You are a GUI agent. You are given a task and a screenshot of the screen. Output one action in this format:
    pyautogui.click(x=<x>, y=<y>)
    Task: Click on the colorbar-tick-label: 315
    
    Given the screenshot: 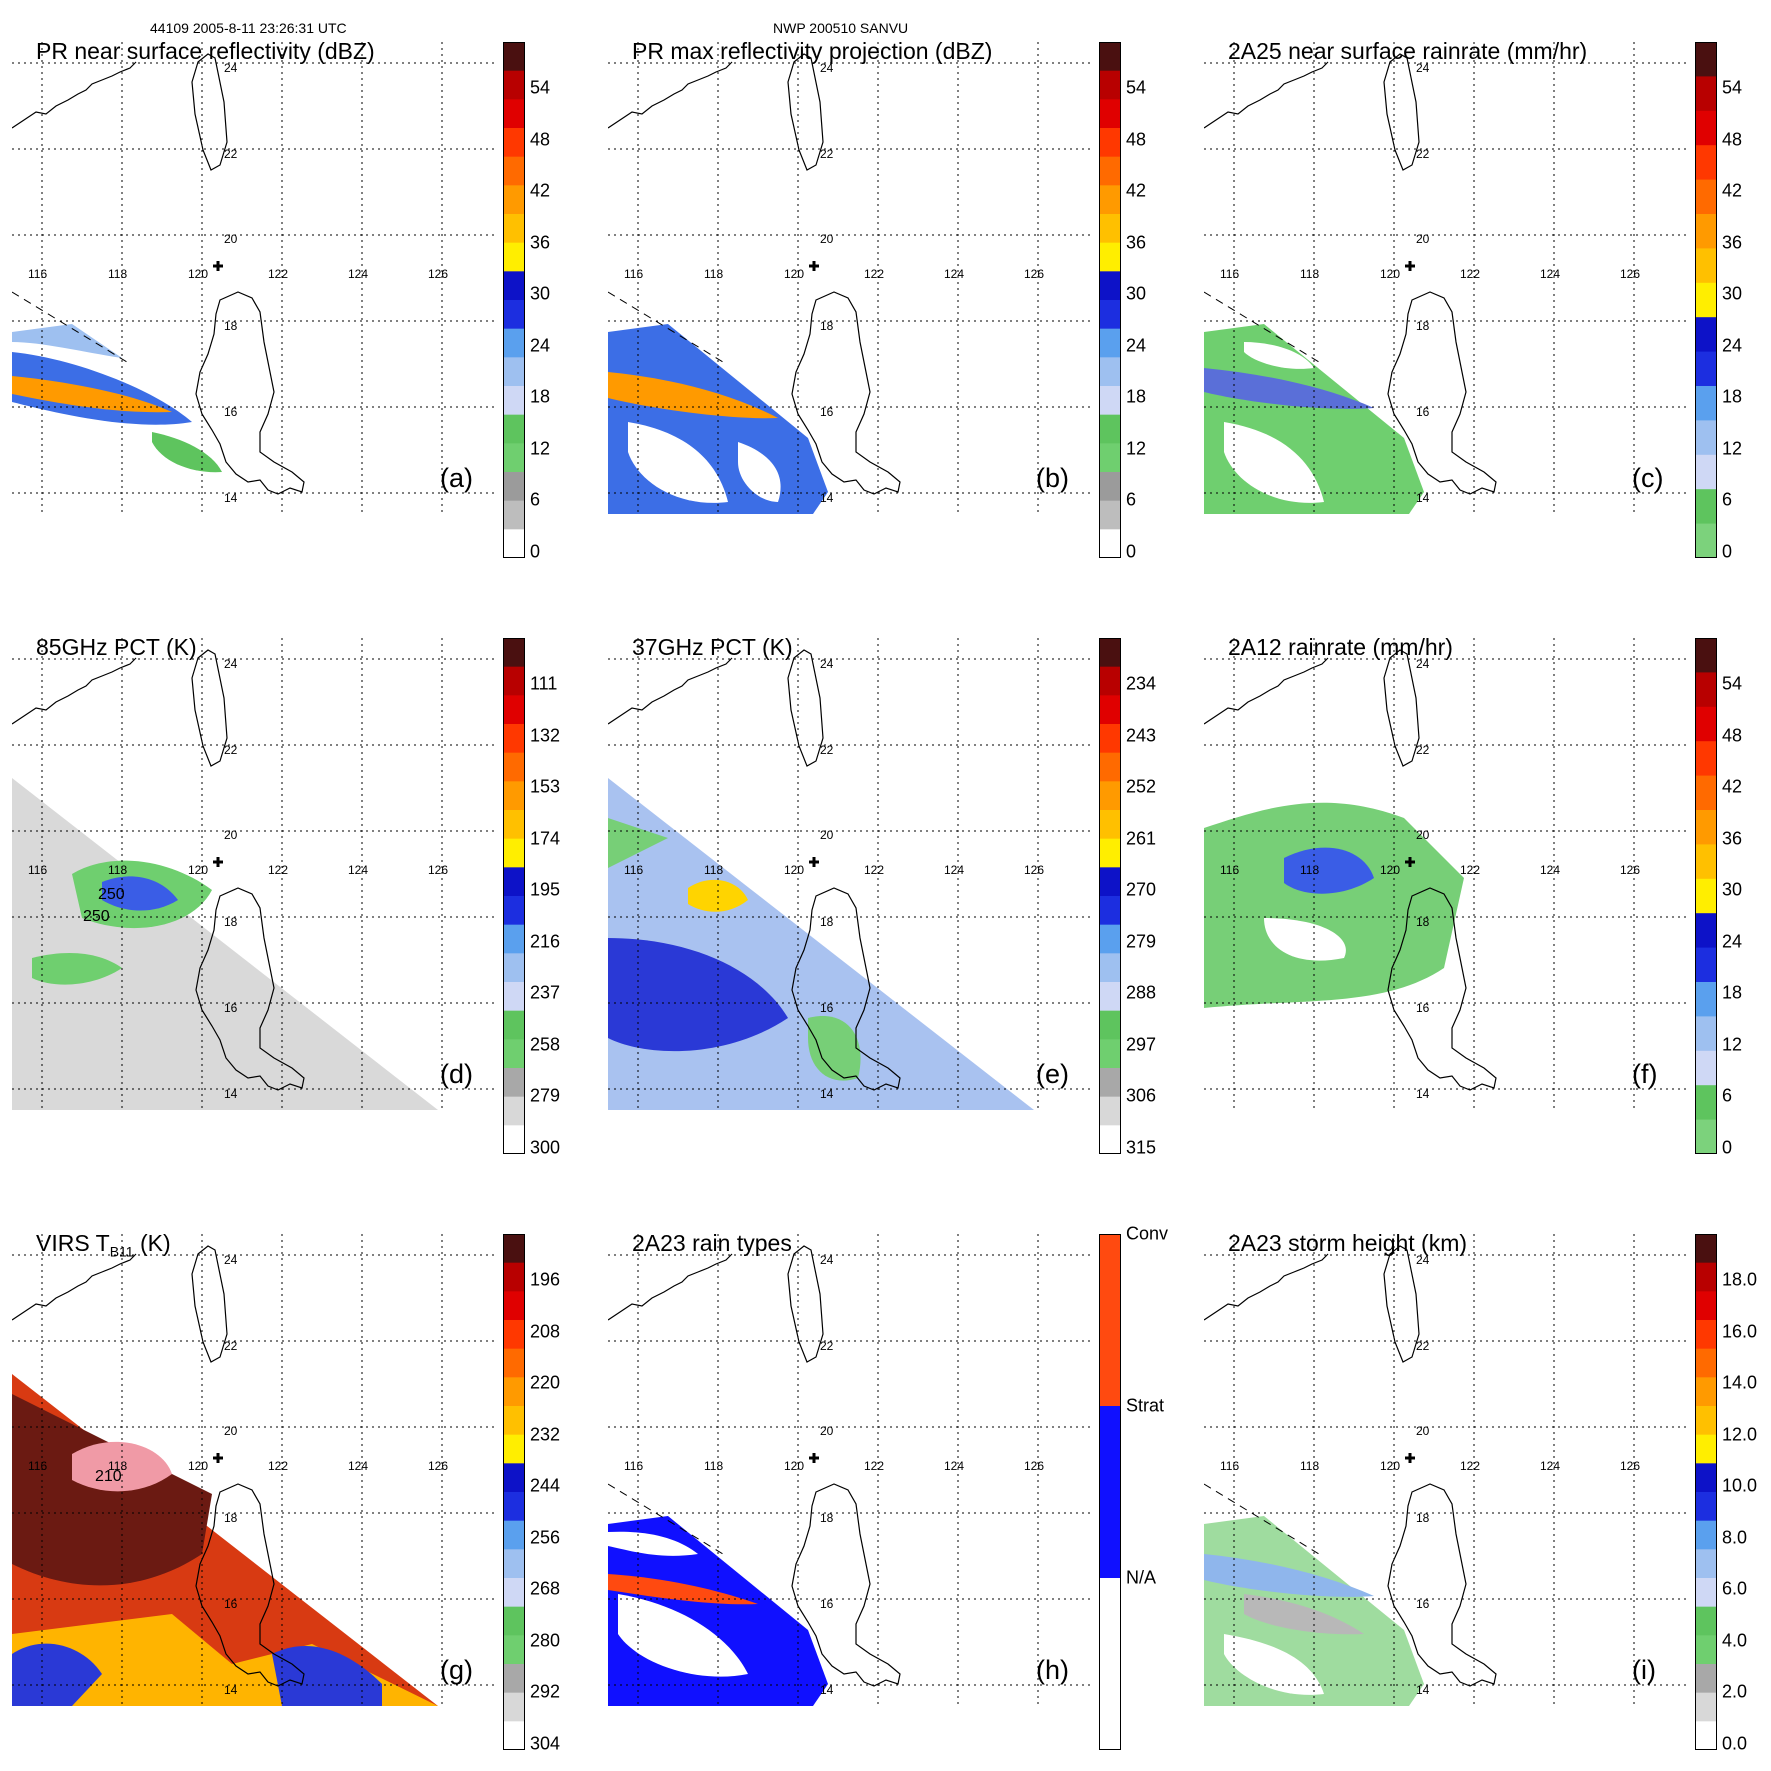 What is the action you would take?
    pyautogui.click(x=1141, y=1147)
    